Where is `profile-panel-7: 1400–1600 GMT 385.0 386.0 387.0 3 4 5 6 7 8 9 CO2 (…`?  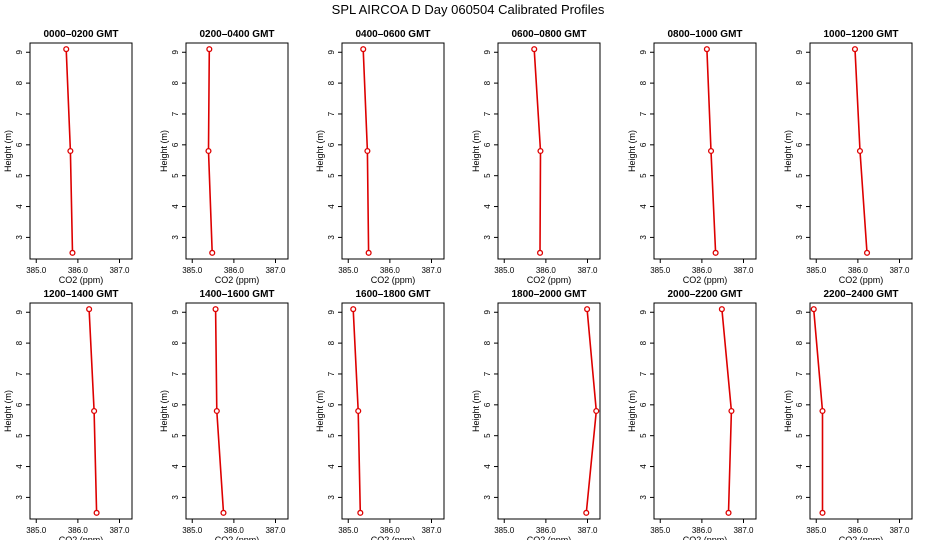 profile-panel-7: 1400–1600 GMT 385.0 386.0 387.0 3 4 5 6 7 8 9 CO2 (… is located at coordinates (224, 414).